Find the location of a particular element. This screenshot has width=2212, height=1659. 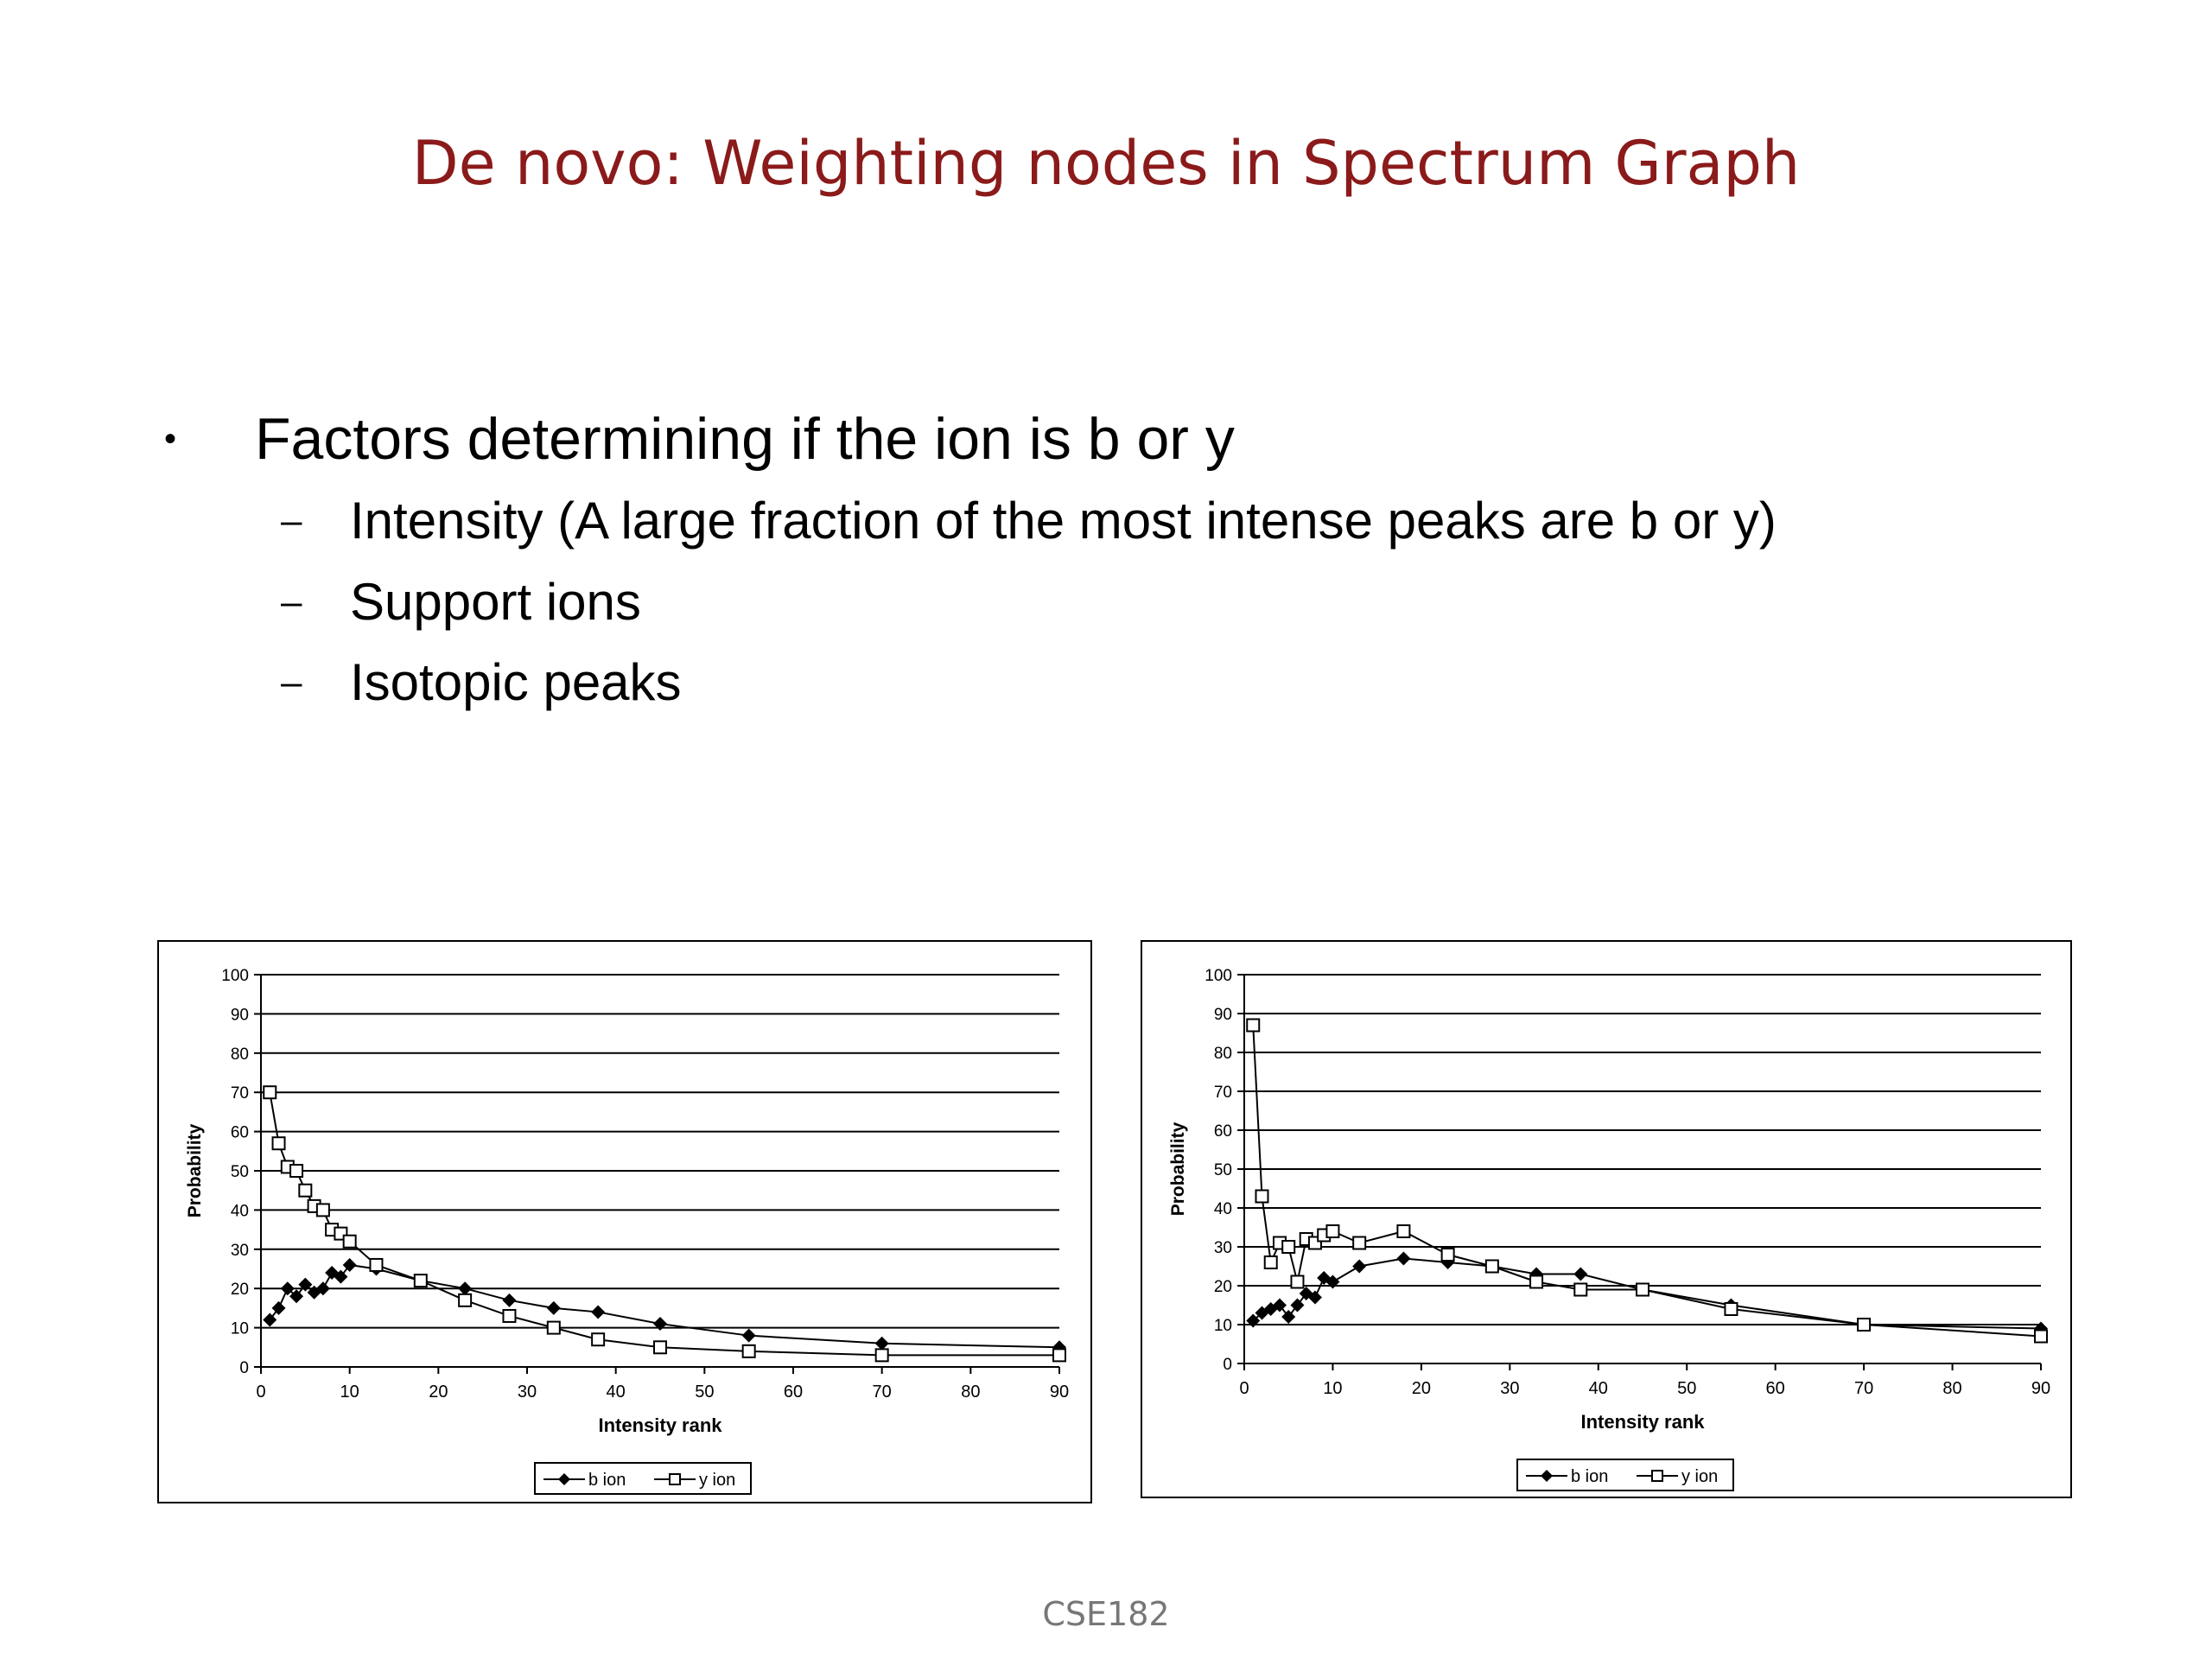

series-line is located at coordinates (664, 1306).